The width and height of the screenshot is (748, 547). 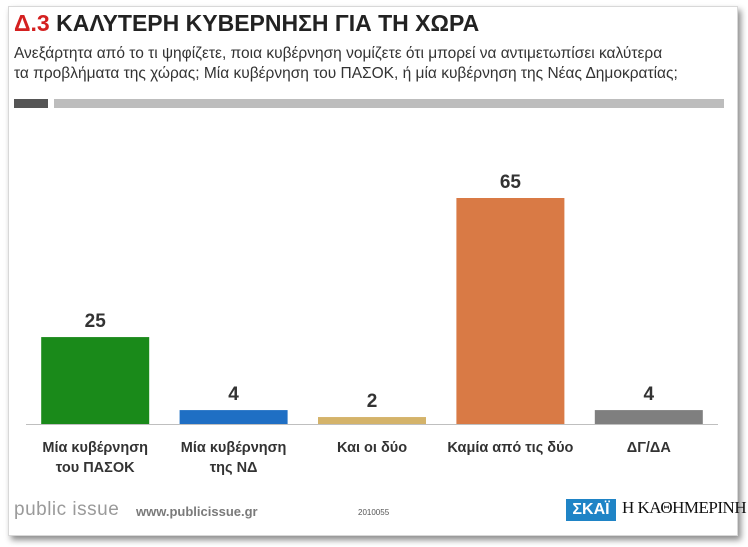 What do you see at coordinates (234, 448) in the screenshot?
I see `category-label-1-0: Μία κυβέρνηση` at bounding box center [234, 448].